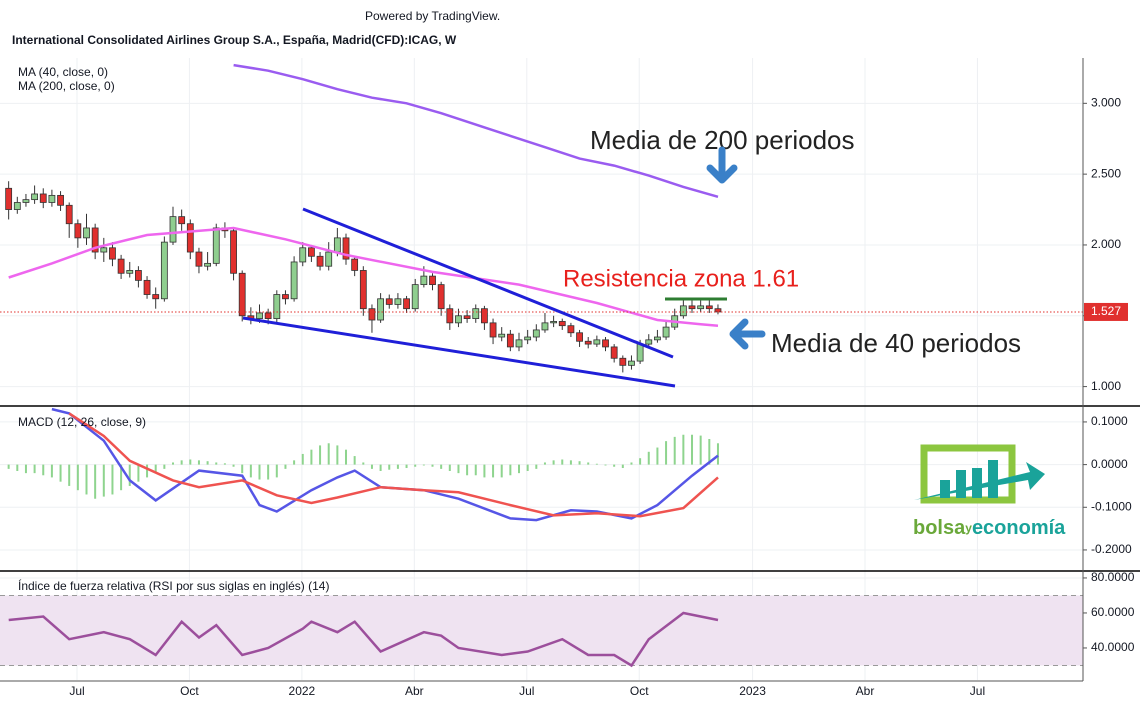 This screenshot has width=1147, height=706. What do you see at coordinates (1106, 386) in the screenshot?
I see `y-tick-label: 1.000` at bounding box center [1106, 386].